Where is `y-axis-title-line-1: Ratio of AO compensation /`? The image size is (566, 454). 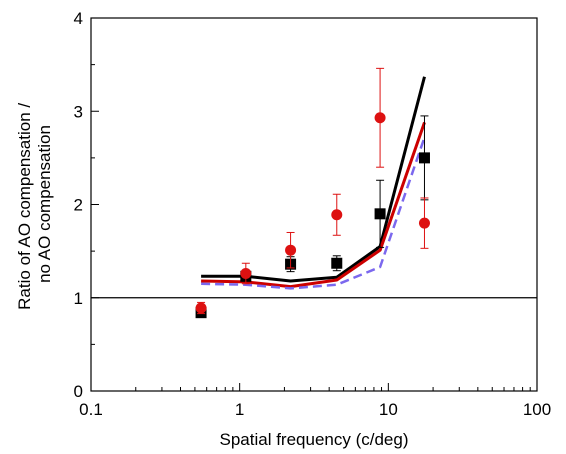 y-axis-title-line-1: Ratio of AO compensation / is located at coordinates (24, 206).